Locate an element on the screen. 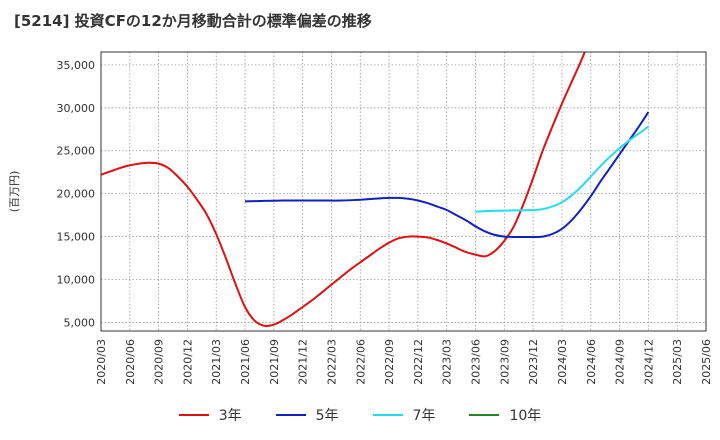 Image resolution: width=720 pixels, height=440 pixels. x-tick-label: 2022/03 is located at coordinates (331, 362).